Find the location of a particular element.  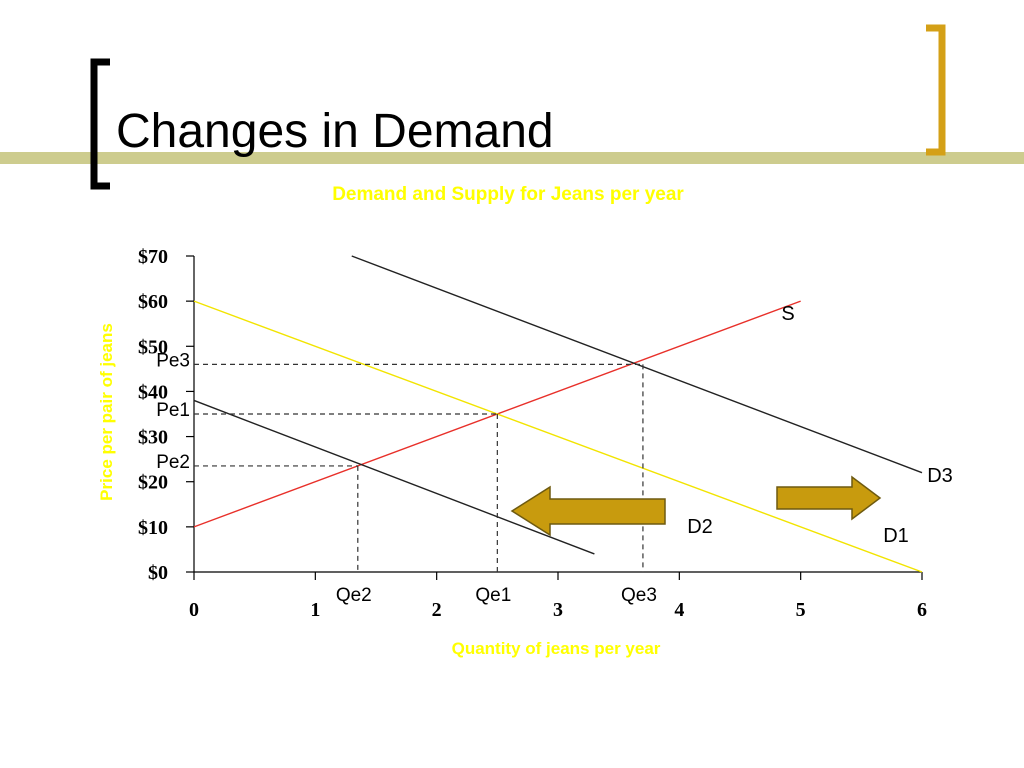

y-tick-label: $20 is located at coordinates (153, 483).